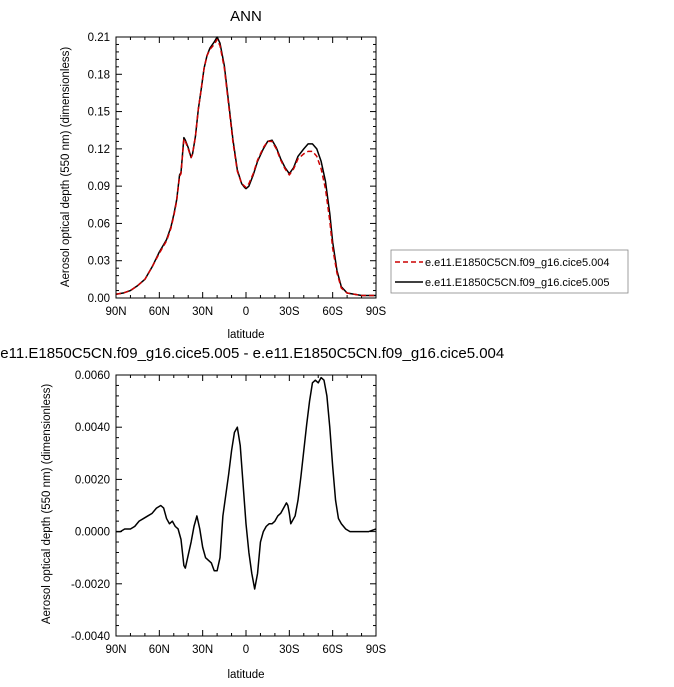 The image size is (674, 687). I want to click on chart-bottom-frame, so click(246, 505).